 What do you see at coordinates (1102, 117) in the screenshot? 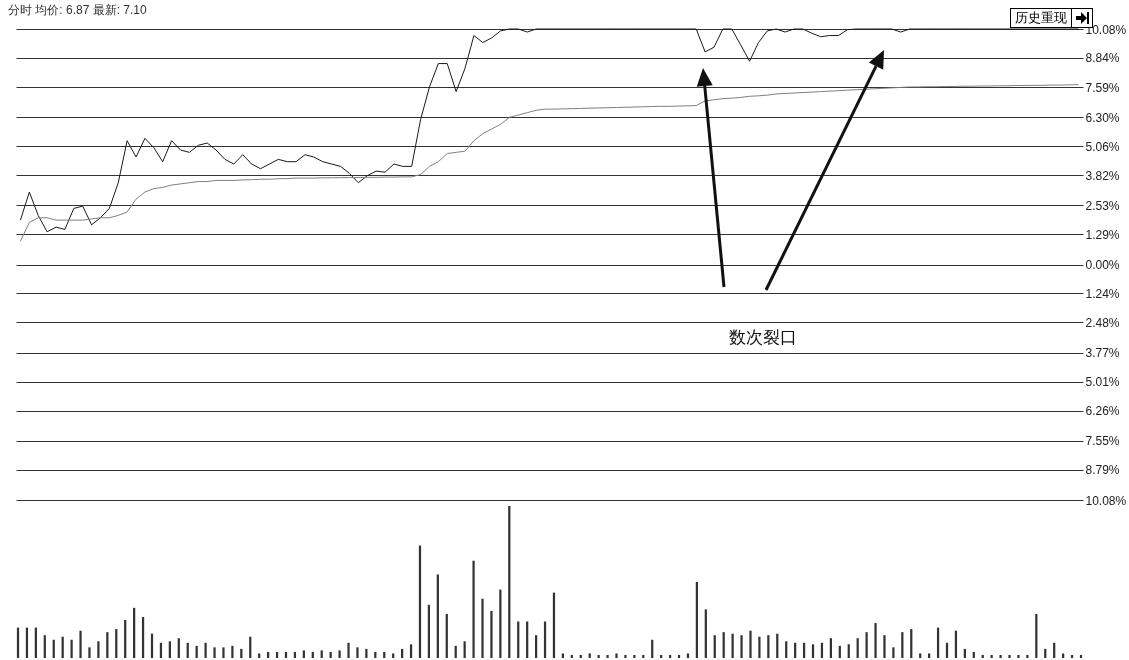
I see `y-tick-label: 6.30%` at bounding box center [1102, 117].